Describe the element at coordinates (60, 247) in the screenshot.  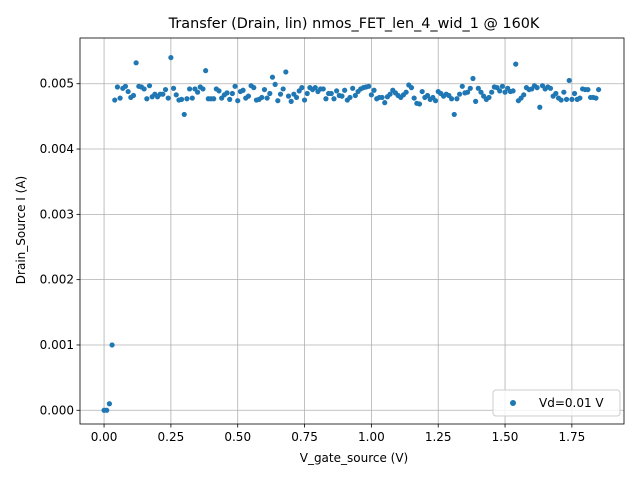
I see `y-axis-ticks: 0.000 0.001 0.002 0.003 0.004 0.005` at that location.